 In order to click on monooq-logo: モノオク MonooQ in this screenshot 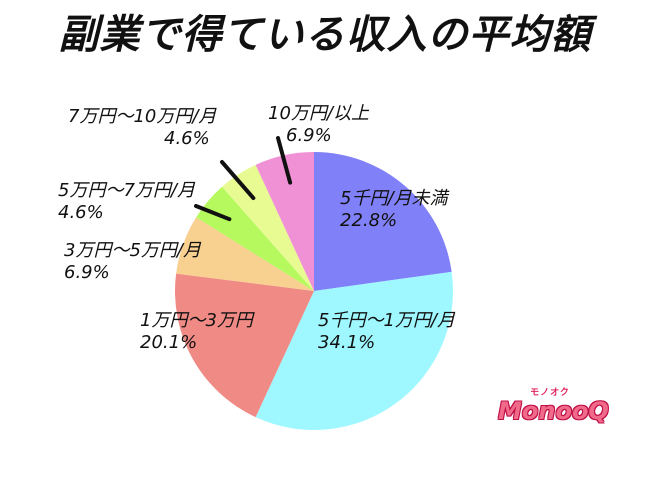, I will do `click(553, 410)`.